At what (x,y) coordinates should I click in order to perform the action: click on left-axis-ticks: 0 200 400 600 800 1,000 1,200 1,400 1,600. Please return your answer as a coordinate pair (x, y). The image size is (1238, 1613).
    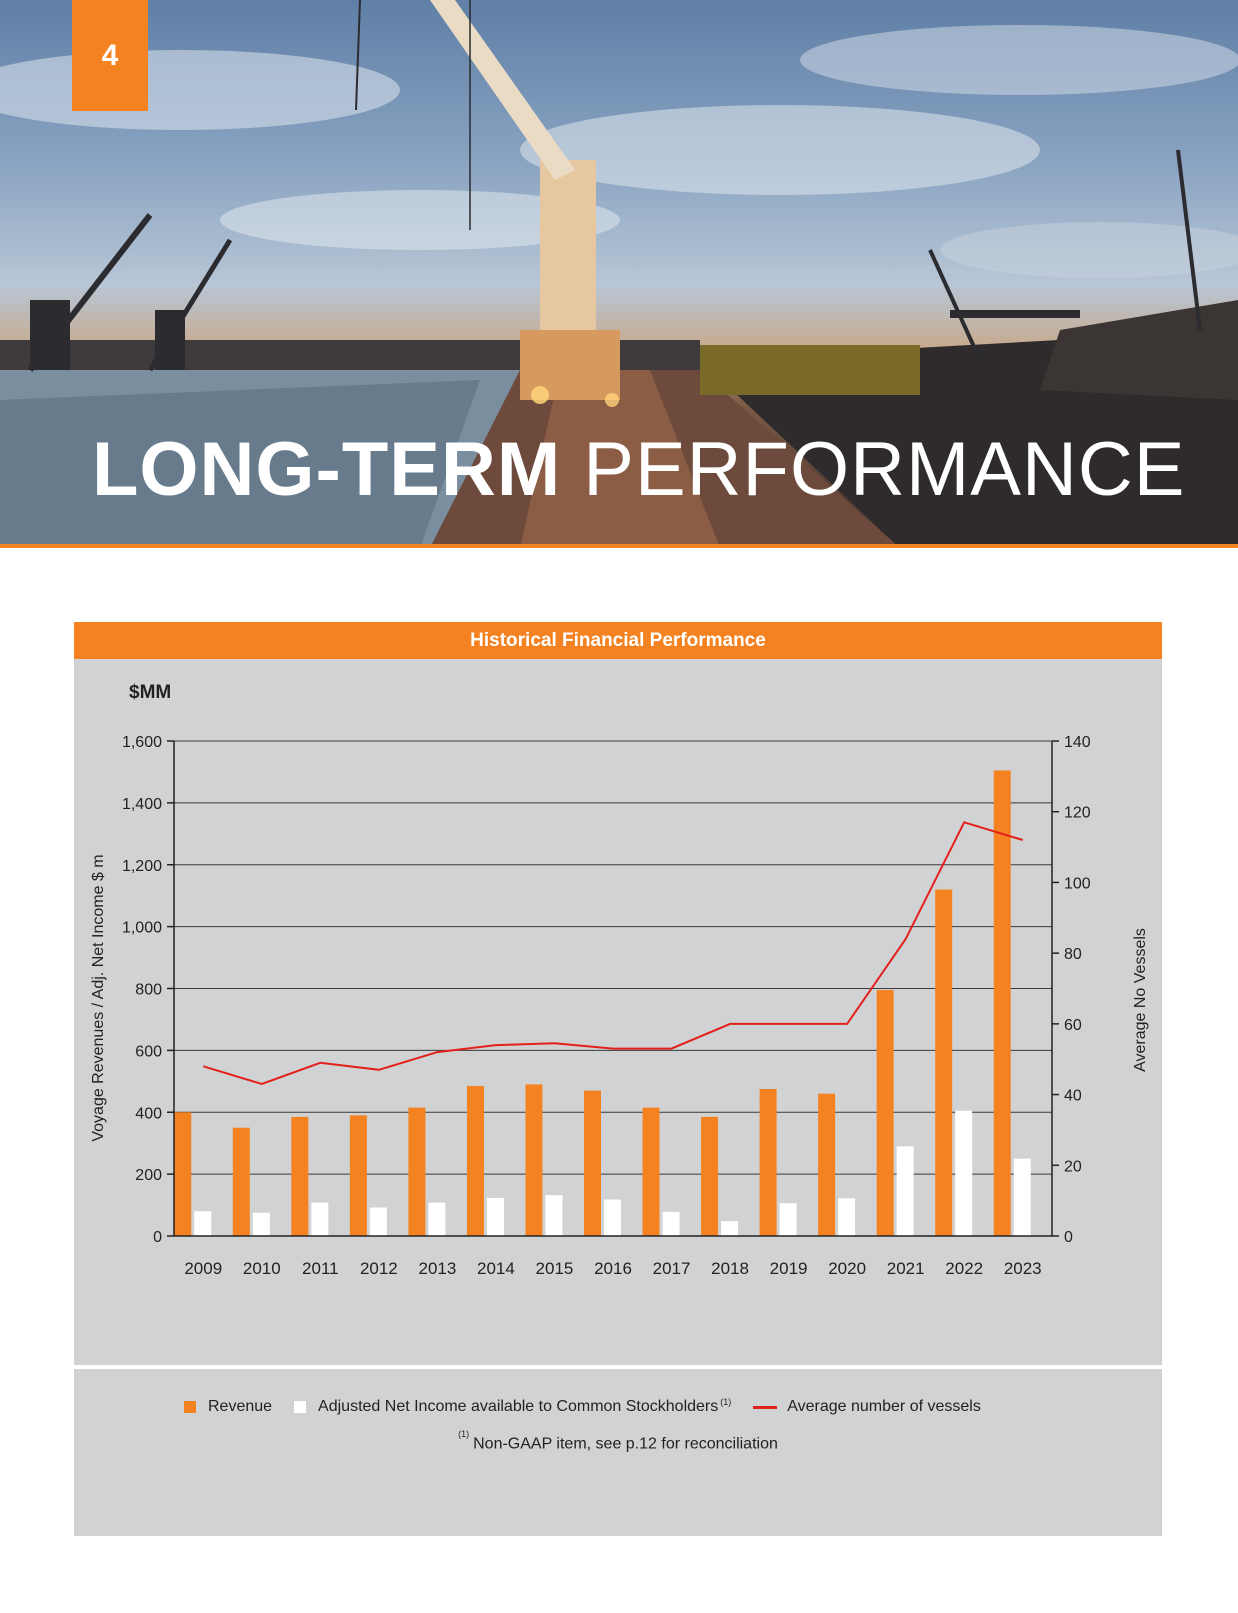
    Looking at the image, I should click on (148, 990).